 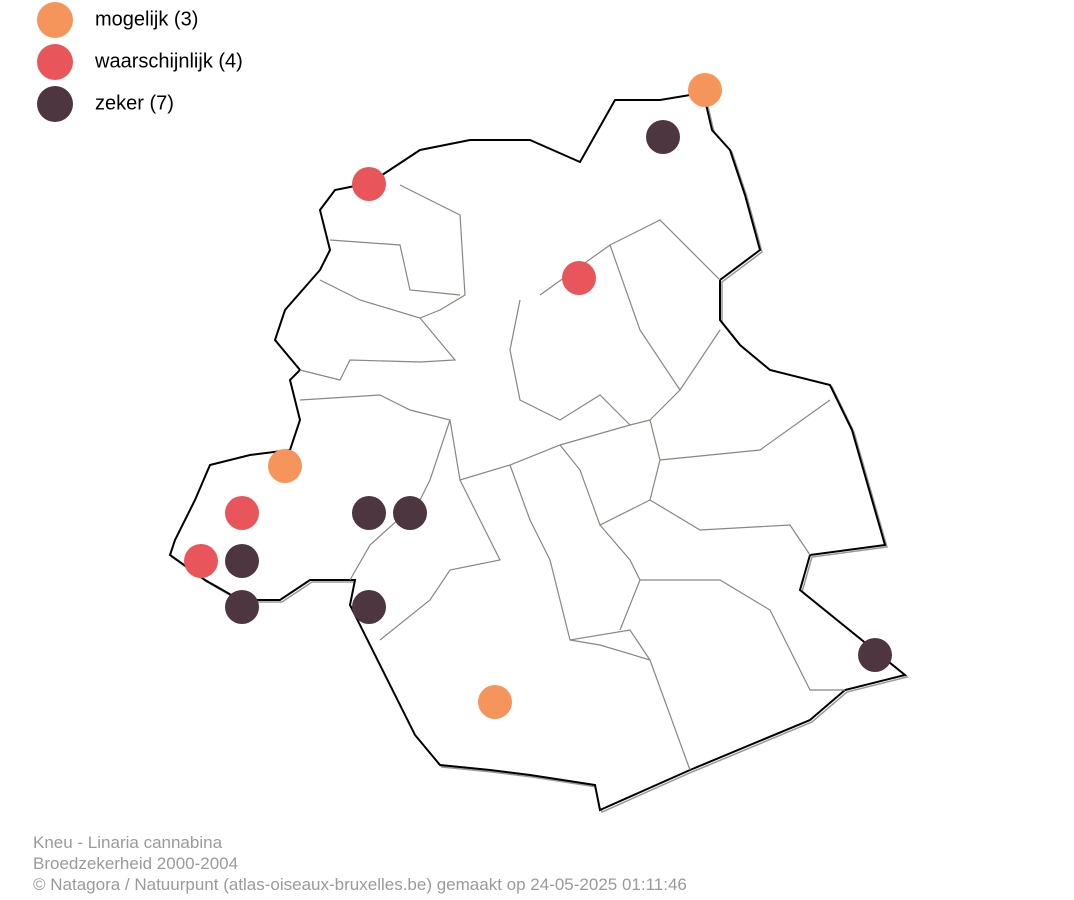 What do you see at coordinates (146, 19) in the screenshot?
I see `legend-label: mogelijk (3)` at bounding box center [146, 19].